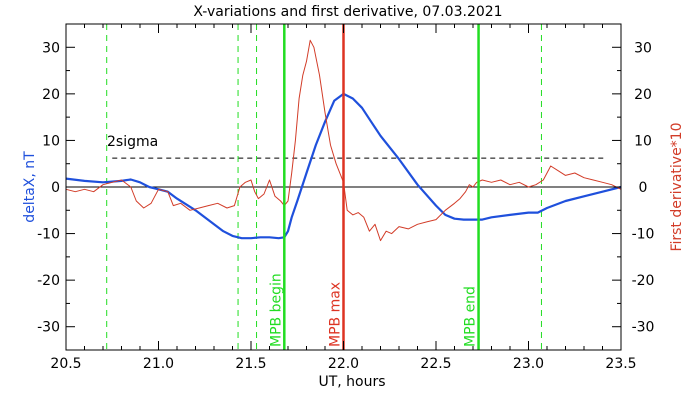  I want to click on x-tick-label: 21.0, so click(158, 364).